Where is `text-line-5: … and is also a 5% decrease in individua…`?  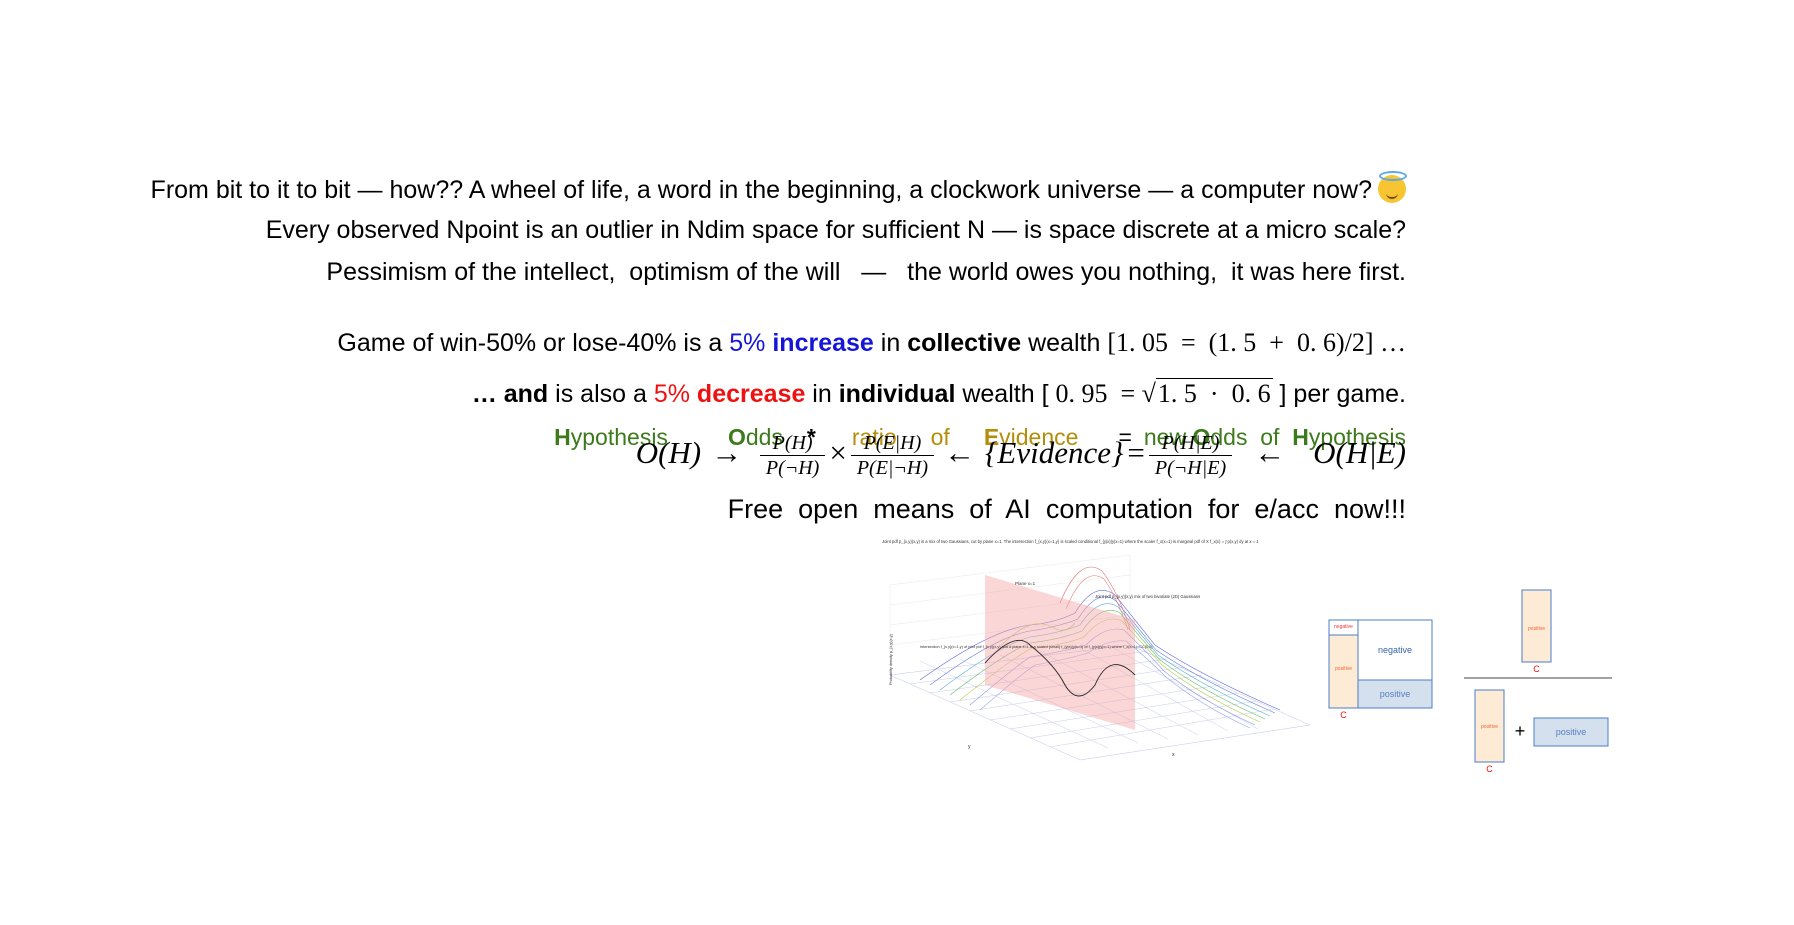
text-line-5: … and is also a 5% decrease in individua… is located at coordinates (932, 378).